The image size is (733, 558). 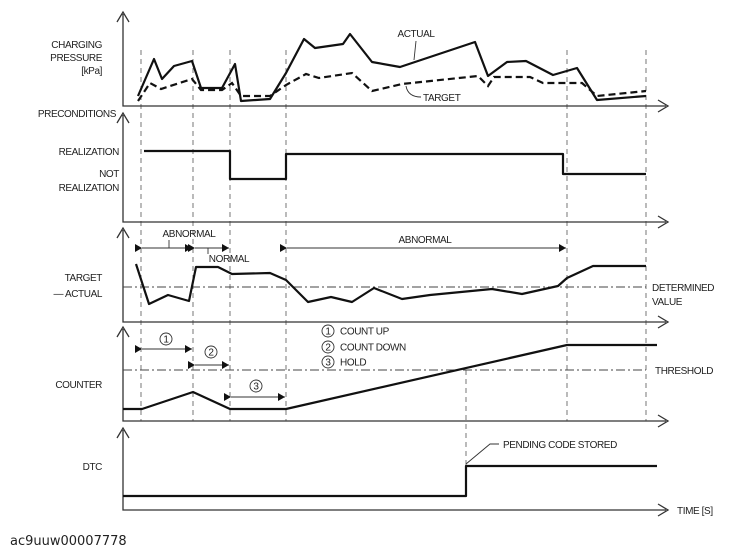 I want to click on determined-label-2: VALUE, so click(x=667, y=302).